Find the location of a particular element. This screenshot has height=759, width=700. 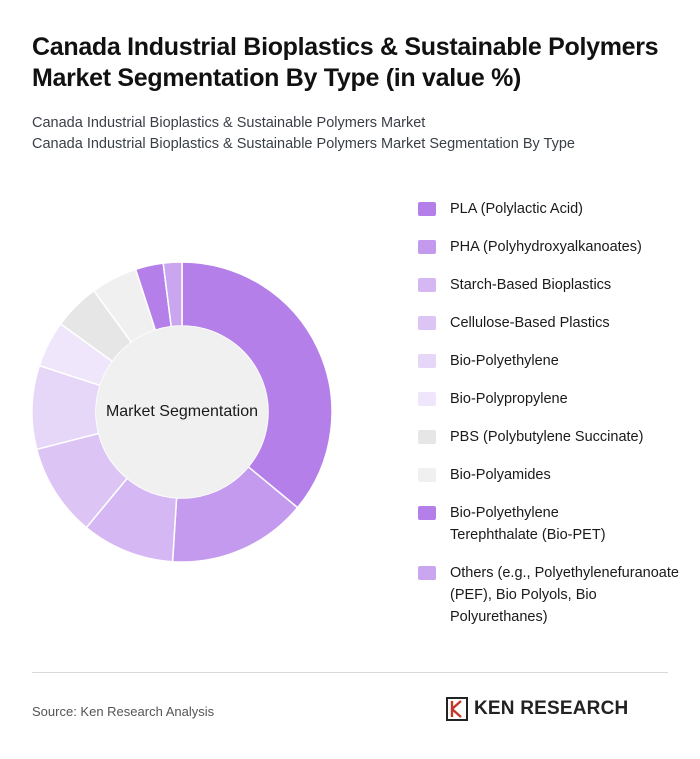

legend-item: Bio-Polyethylene is located at coordinates (553, 361).